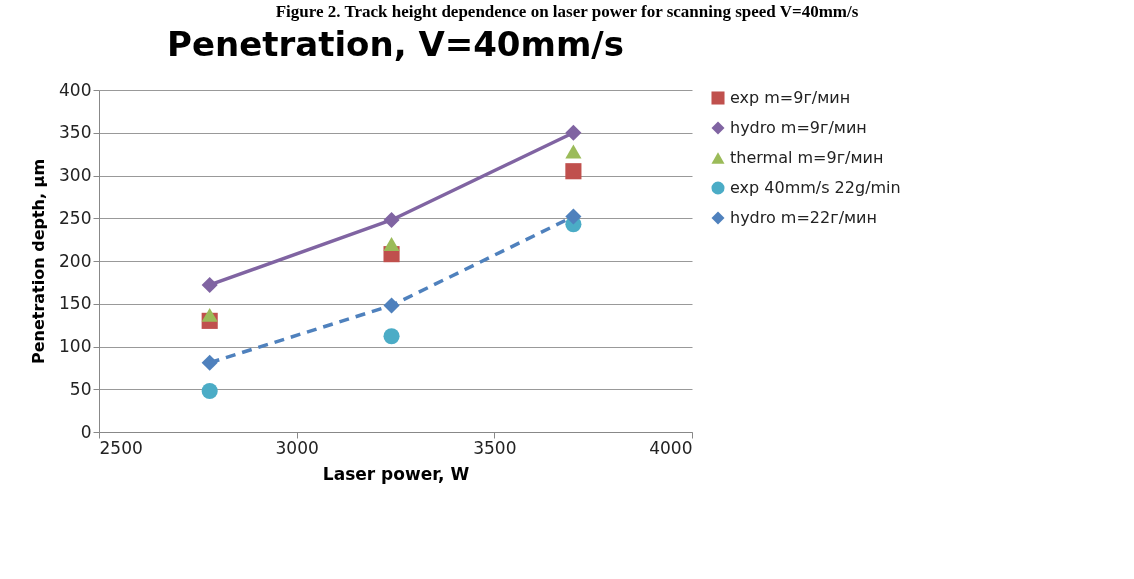  What do you see at coordinates (395, 44) in the screenshot?
I see `chart-title: Penetration, V=40mm/s` at bounding box center [395, 44].